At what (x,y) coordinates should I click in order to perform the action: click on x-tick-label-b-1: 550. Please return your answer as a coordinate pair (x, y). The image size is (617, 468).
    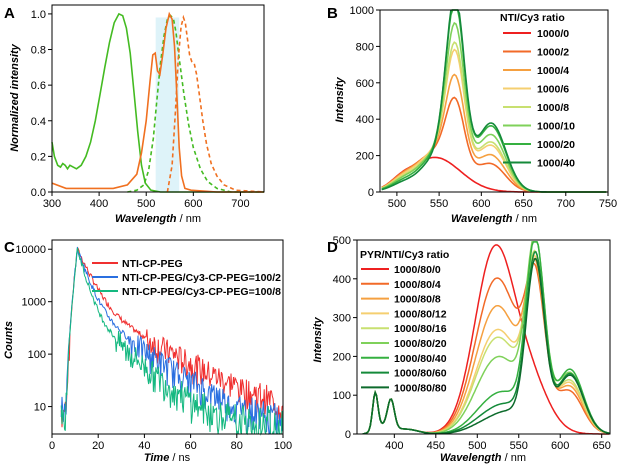
    Looking at the image, I should click on (439, 204).